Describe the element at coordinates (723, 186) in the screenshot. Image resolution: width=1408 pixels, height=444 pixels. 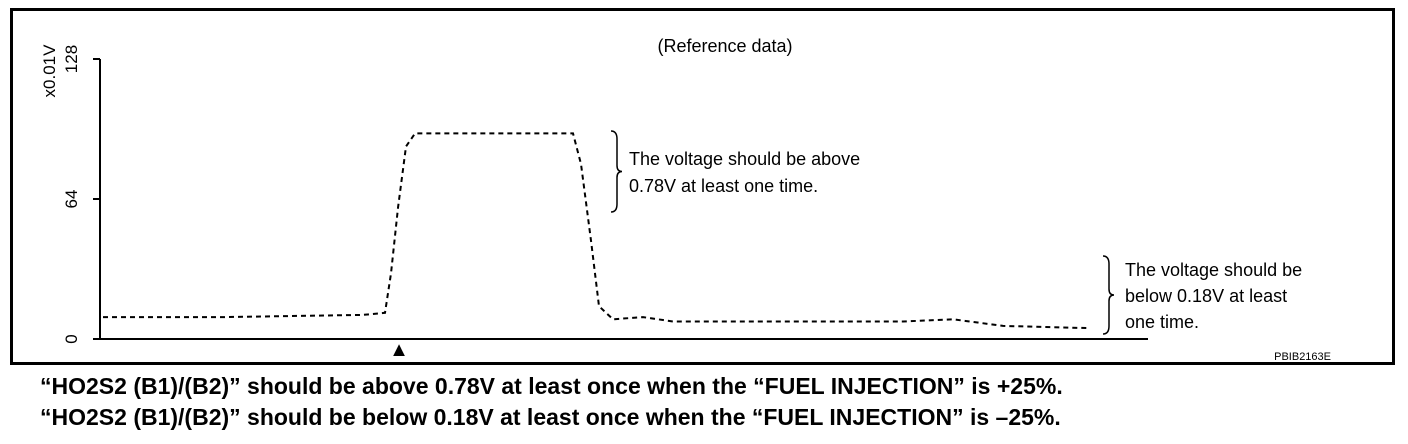
I see `annotation-text: 0.78V at least one time.` at that location.